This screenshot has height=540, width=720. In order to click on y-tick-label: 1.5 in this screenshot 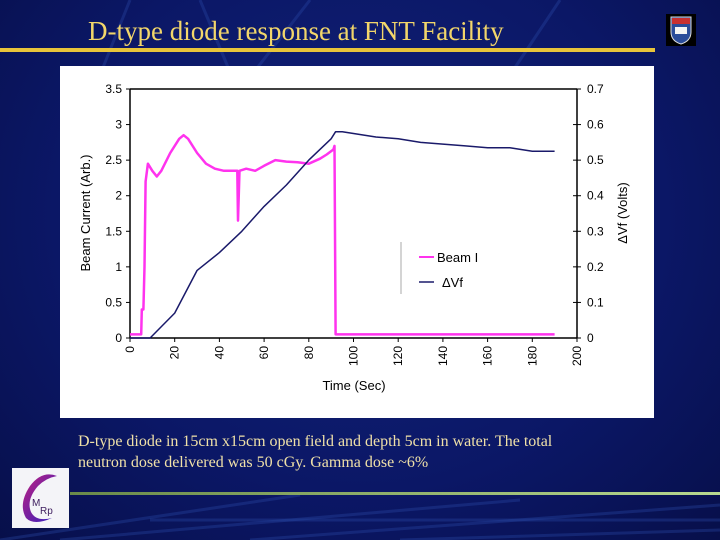, I will do `click(113, 231)`.